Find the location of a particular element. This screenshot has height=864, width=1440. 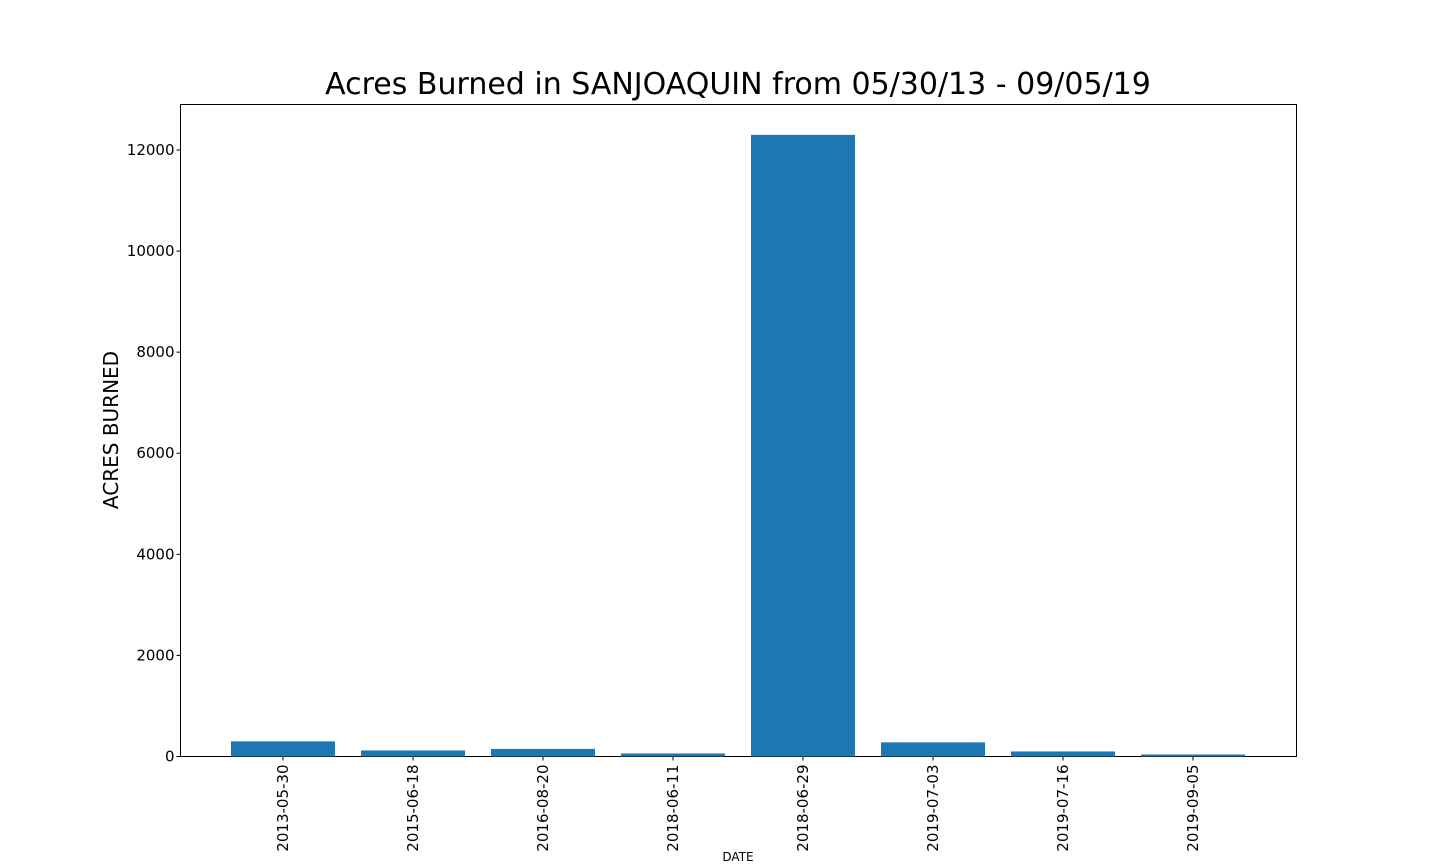

y-axis-ticks: 0 2000 4000 6000 8000 10000 12000 is located at coordinates (154, 453).